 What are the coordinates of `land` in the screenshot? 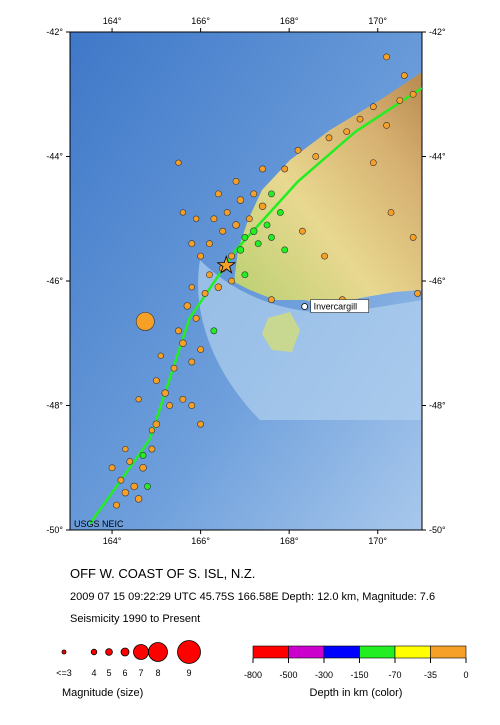 It's located at (328, 189).